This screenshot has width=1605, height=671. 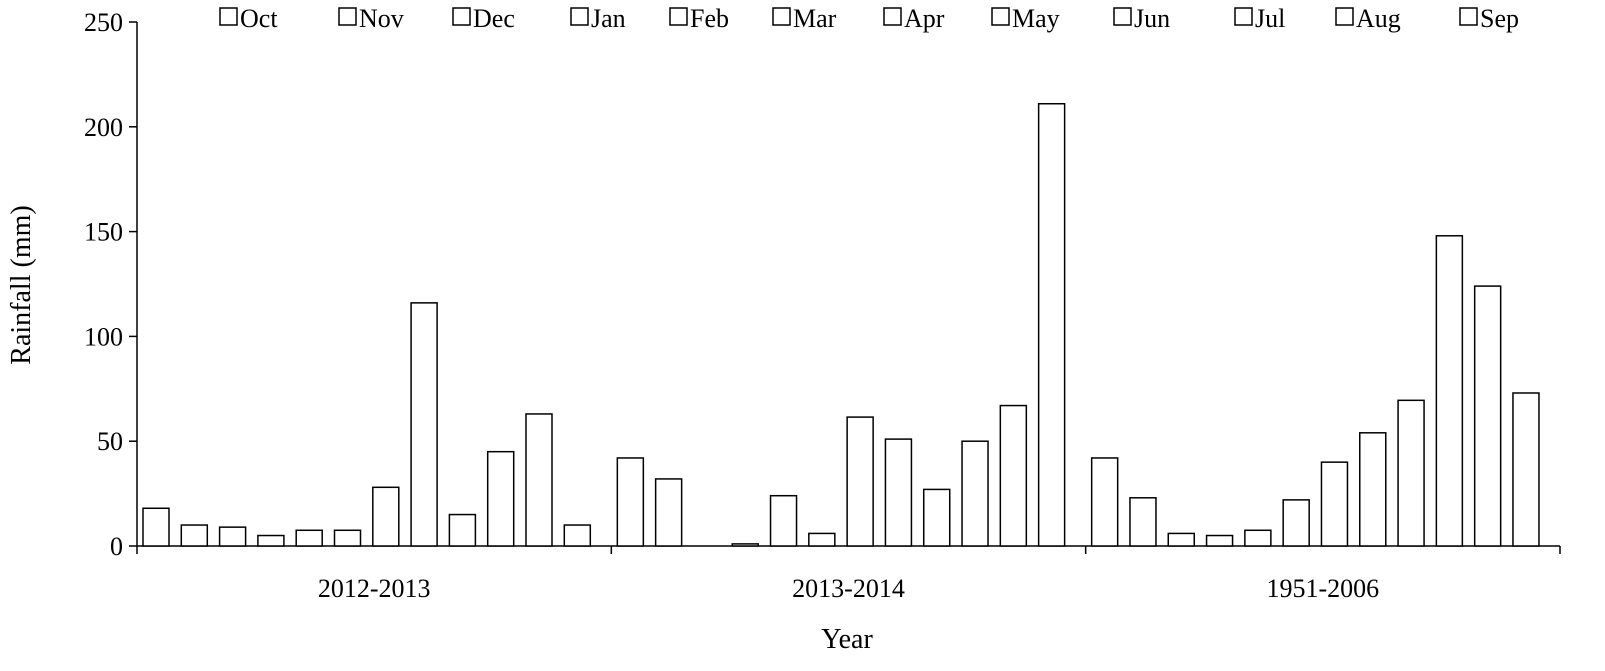 What do you see at coordinates (608, 18) in the screenshot?
I see `legend-label: Jan` at bounding box center [608, 18].